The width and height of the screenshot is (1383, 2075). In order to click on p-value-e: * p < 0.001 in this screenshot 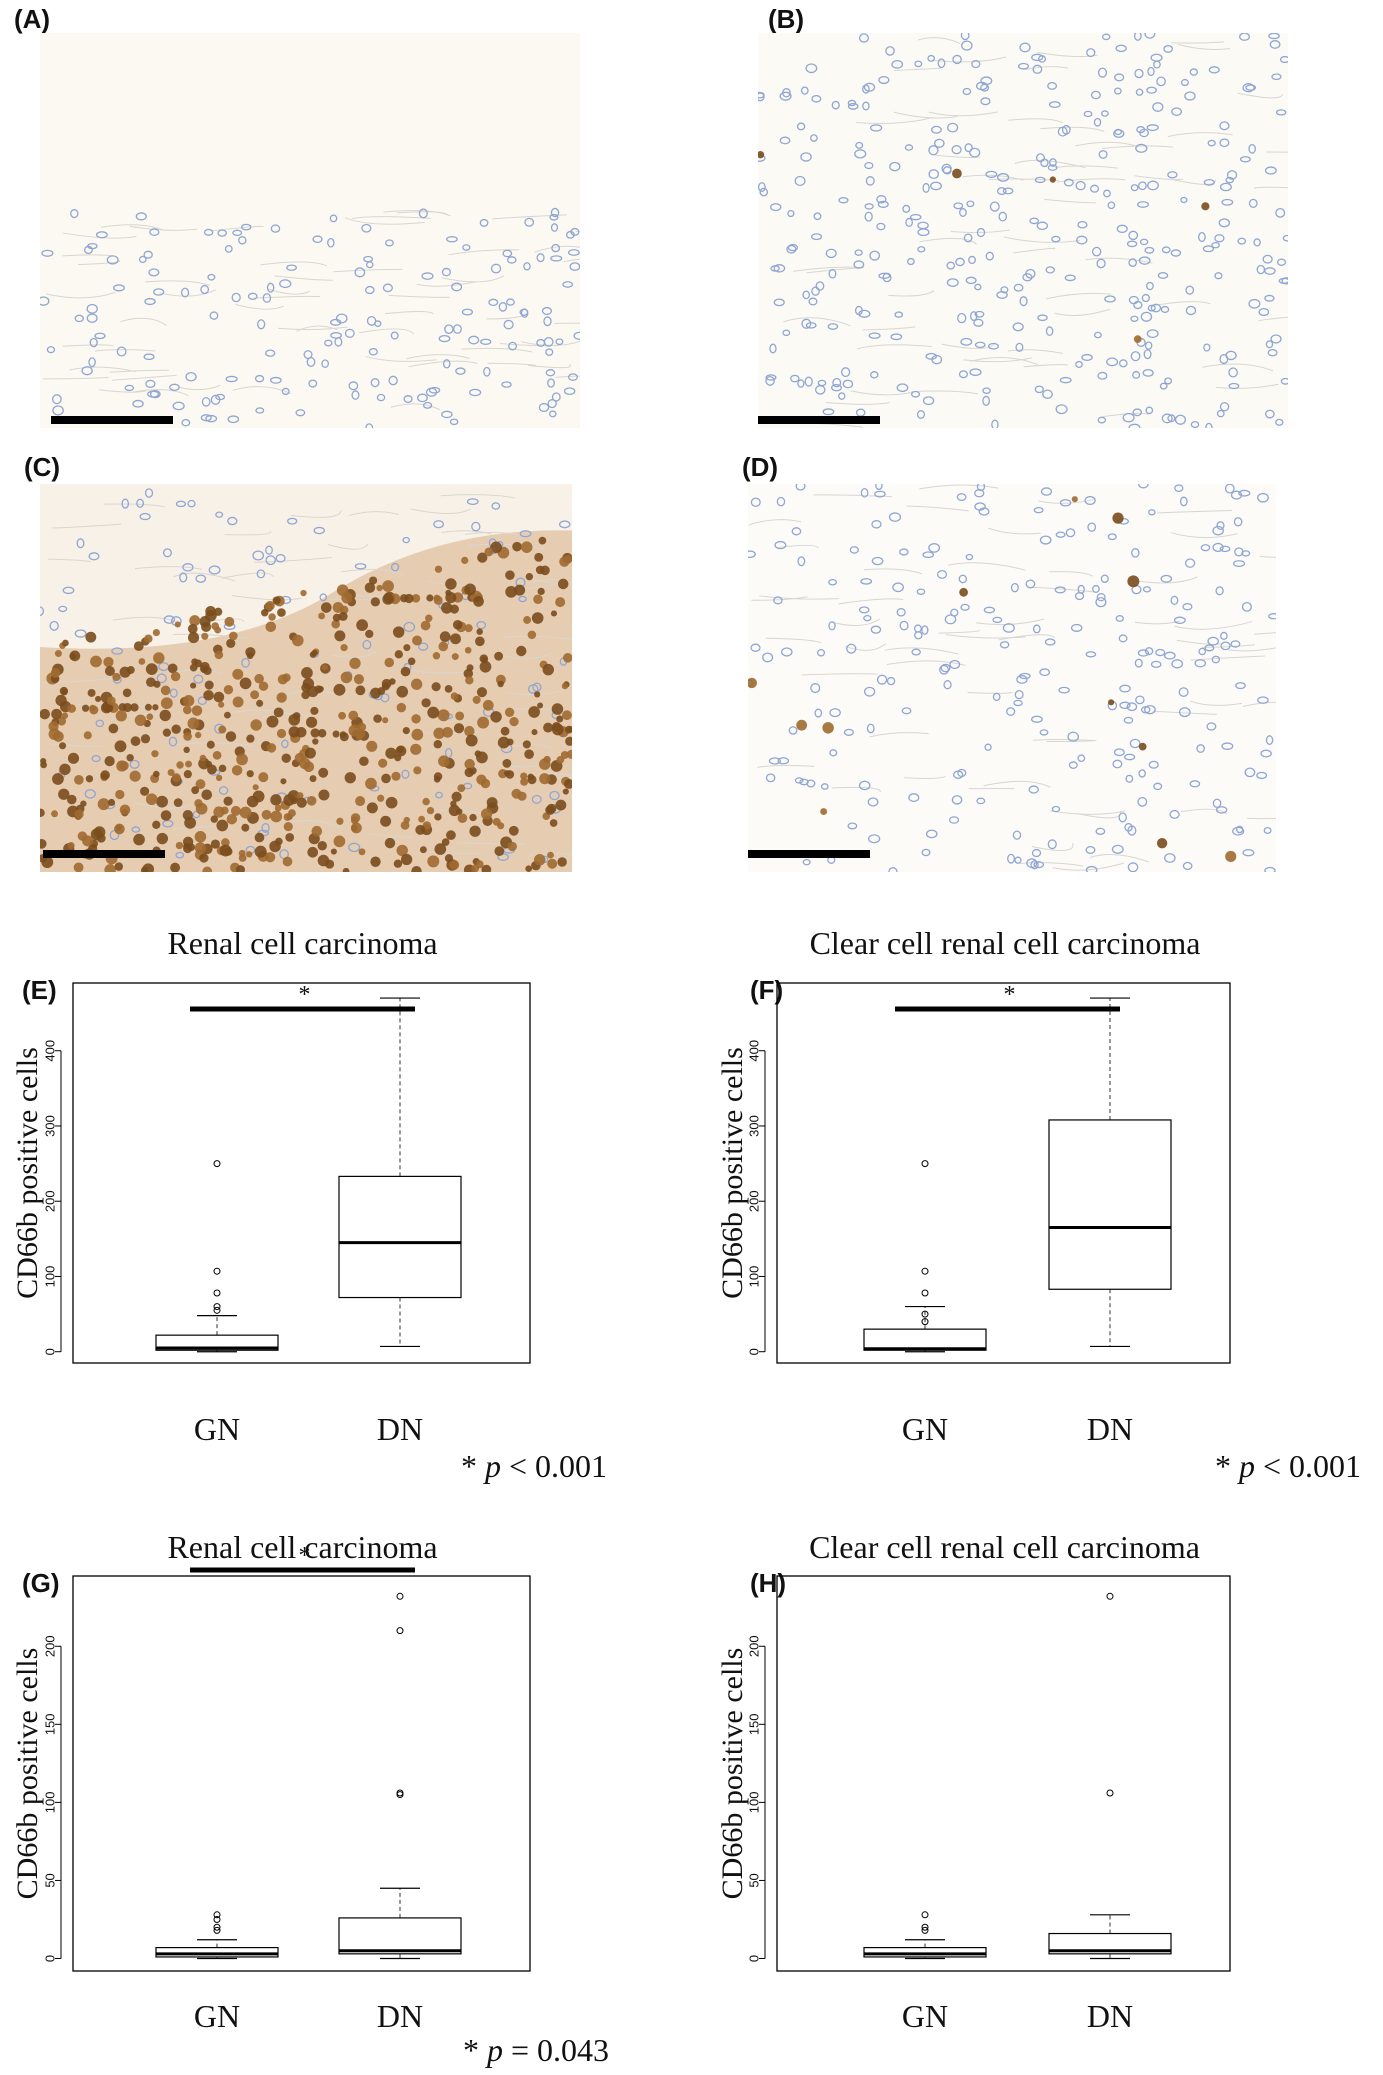, I will do `click(534, 1466)`.